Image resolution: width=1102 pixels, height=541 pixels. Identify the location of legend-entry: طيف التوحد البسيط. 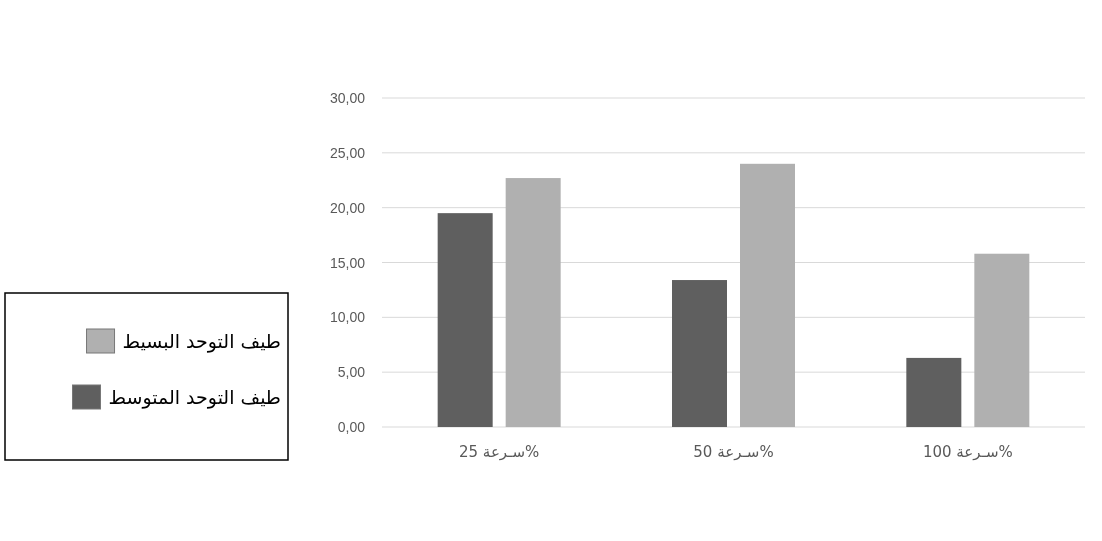
(183, 341).